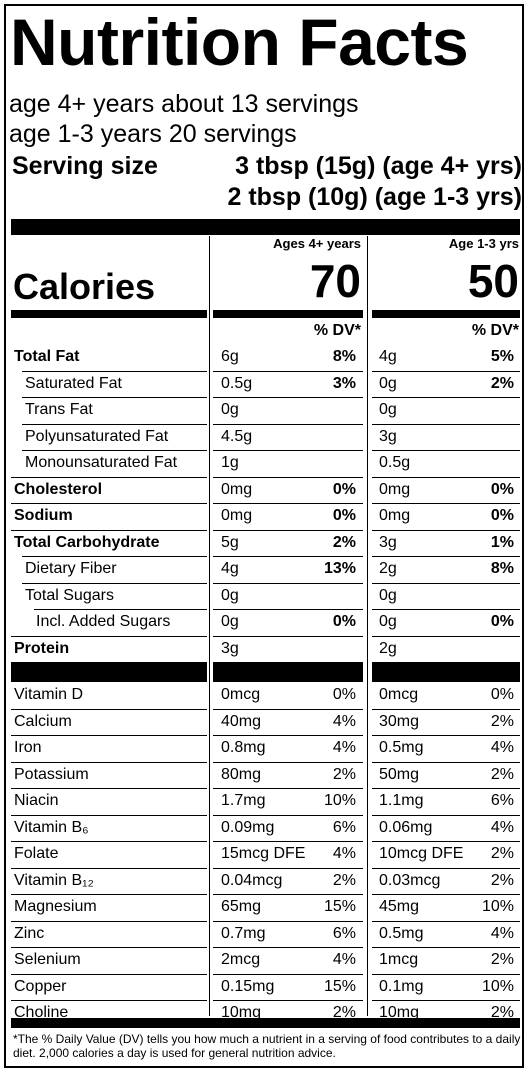 The image size is (532, 1075). What do you see at coordinates (36, 853) in the screenshot?
I see `nutrient-name: Folate` at bounding box center [36, 853].